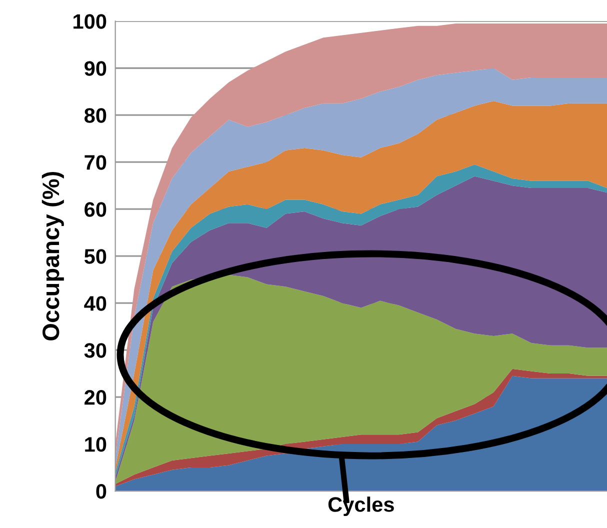  What do you see at coordinates (95, 162) in the screenshot?
I see `y-tick-label: 70` at bounding box center [95, 162].